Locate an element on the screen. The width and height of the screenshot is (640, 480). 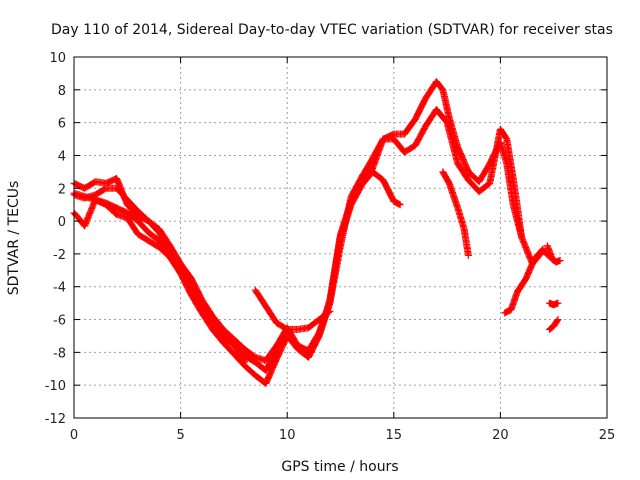
series-7-markers is located at coordinates (524, 281).